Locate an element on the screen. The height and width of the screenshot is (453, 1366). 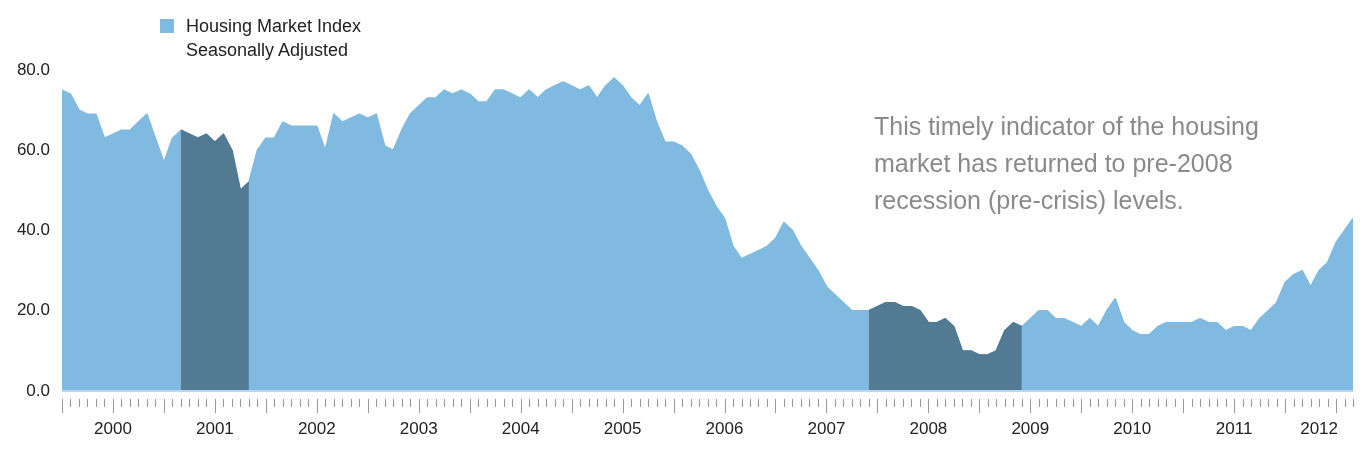
x-tick-label: 2010 is located at coordinates (1132, 428).